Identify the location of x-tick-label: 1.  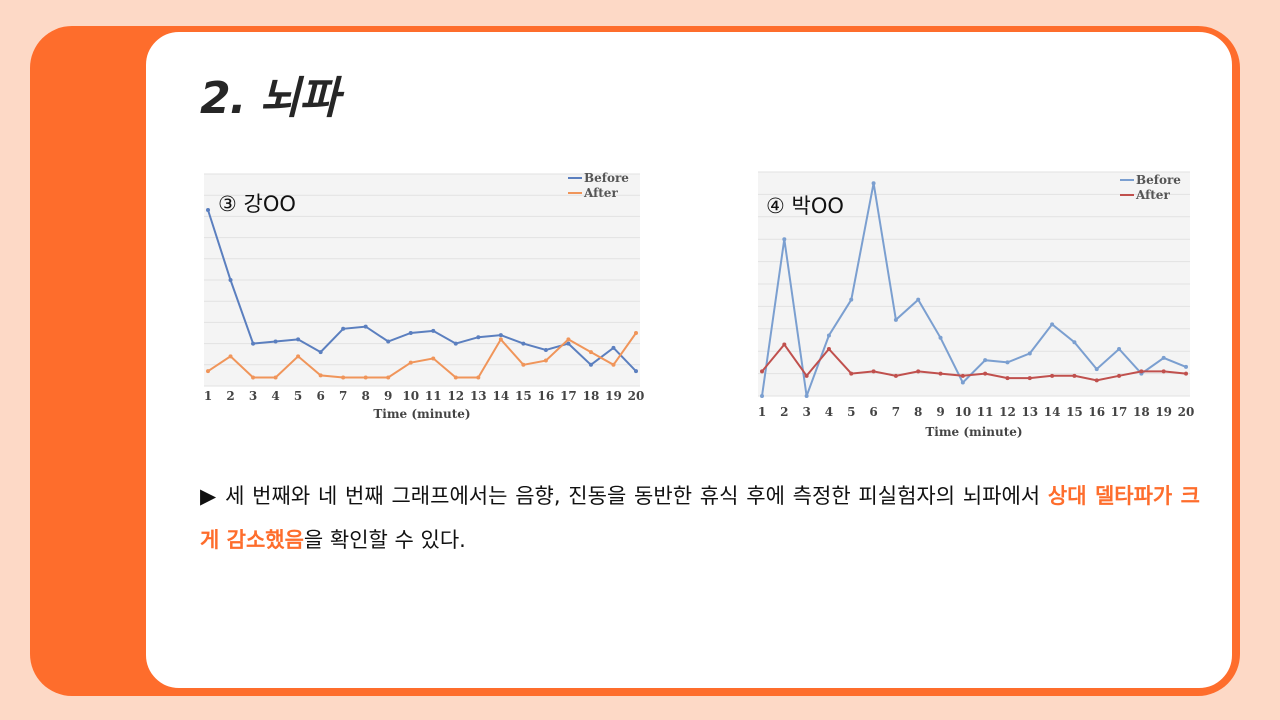
(762, 412).